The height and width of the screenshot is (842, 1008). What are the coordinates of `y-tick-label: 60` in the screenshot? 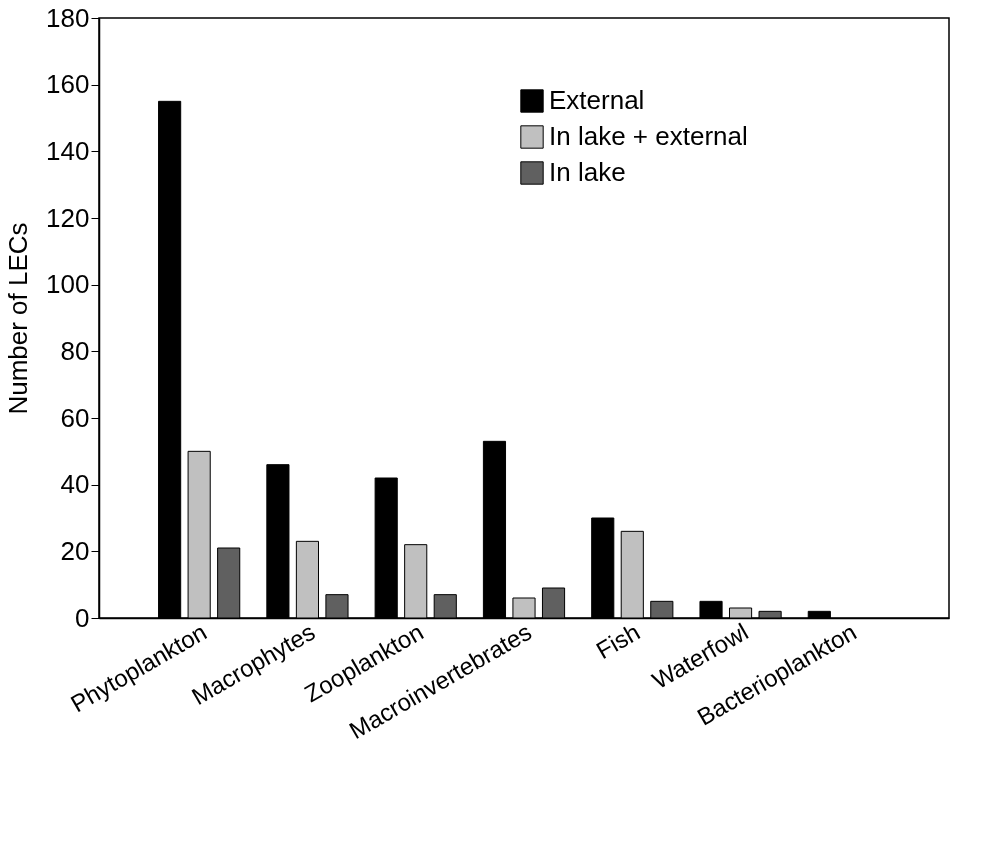 It's located at (75, 417).